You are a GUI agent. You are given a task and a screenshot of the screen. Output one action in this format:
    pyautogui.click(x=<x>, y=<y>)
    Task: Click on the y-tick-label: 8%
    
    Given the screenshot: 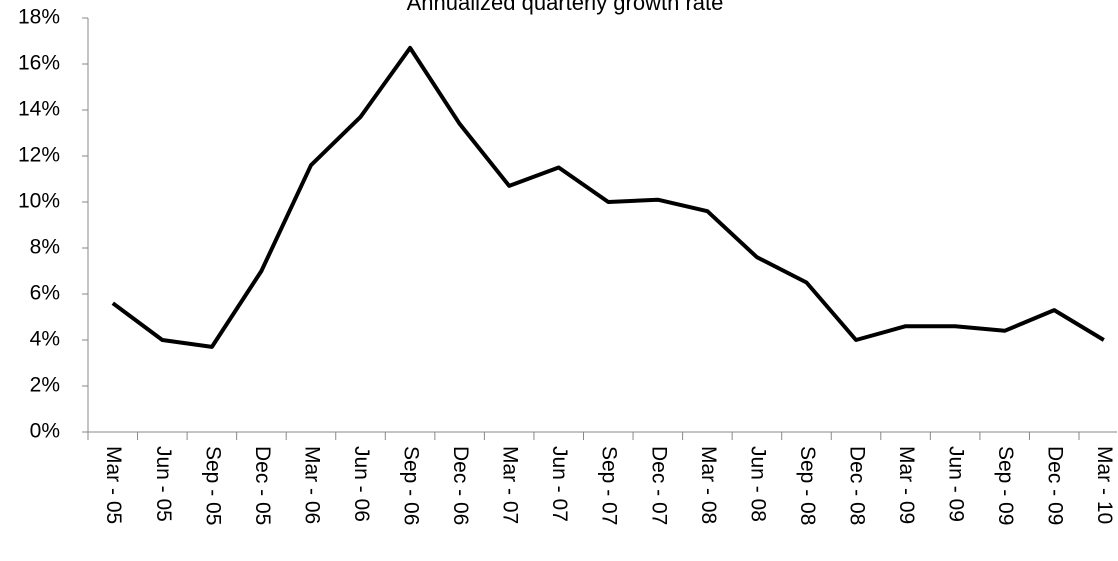 What is the action you would take?
    pyautogui.click(x=45, y=247)
    